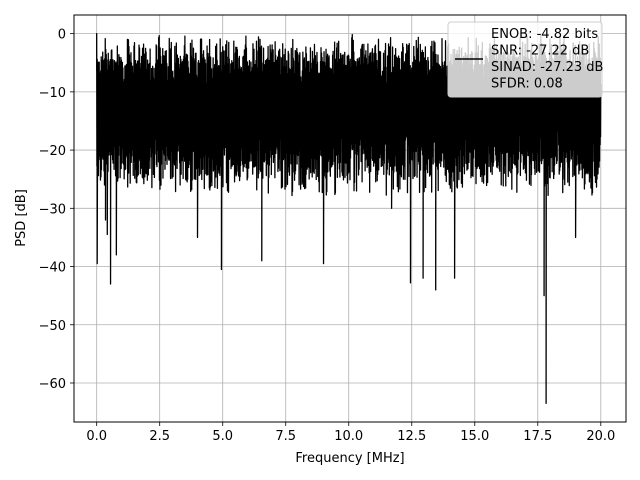 This screenshot has height=480, width=640. What do you see at coordinates (21, 218) in the screenshot?
I see `y-axis-label: PSD [dB]` at bounding box center [21, 218].